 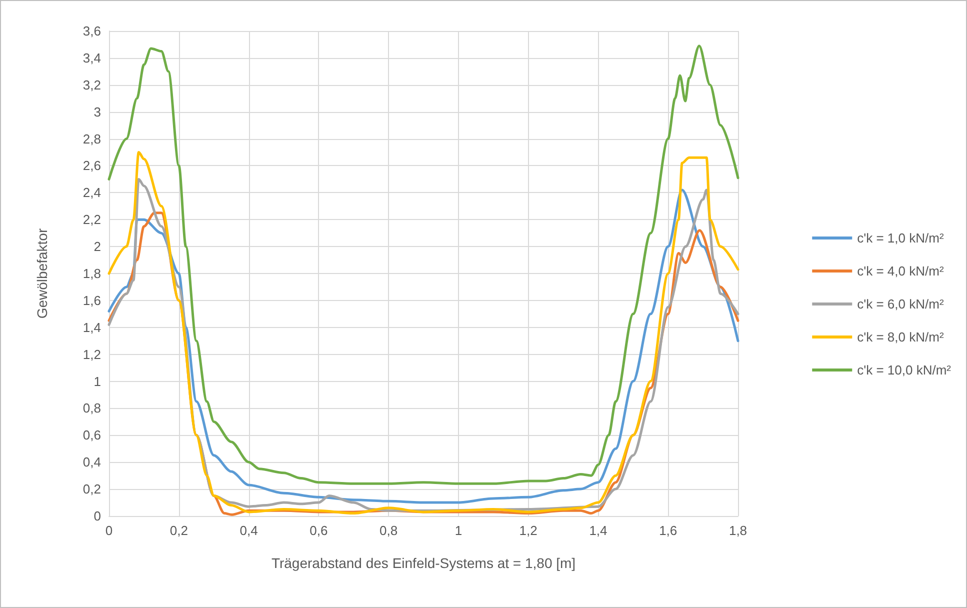 What do you see at coordinates (91, 220) in the screenshot?
I see `y-tick-label: 2,2` at bounding box center [91, 220].